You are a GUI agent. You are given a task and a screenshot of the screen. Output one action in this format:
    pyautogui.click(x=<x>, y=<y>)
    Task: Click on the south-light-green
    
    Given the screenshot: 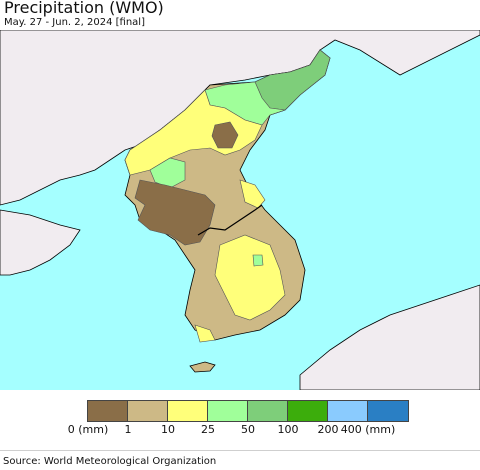 What is the action you would take?
    pyautogui.click(x=258, y=260)
    